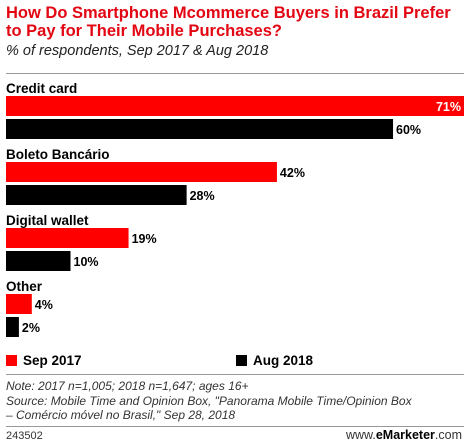 The height and width of the screenshot is (447, 470). Describe the element at coordinates (24, 436) in the screenshot. I see `chart-id: 243502` at that location.